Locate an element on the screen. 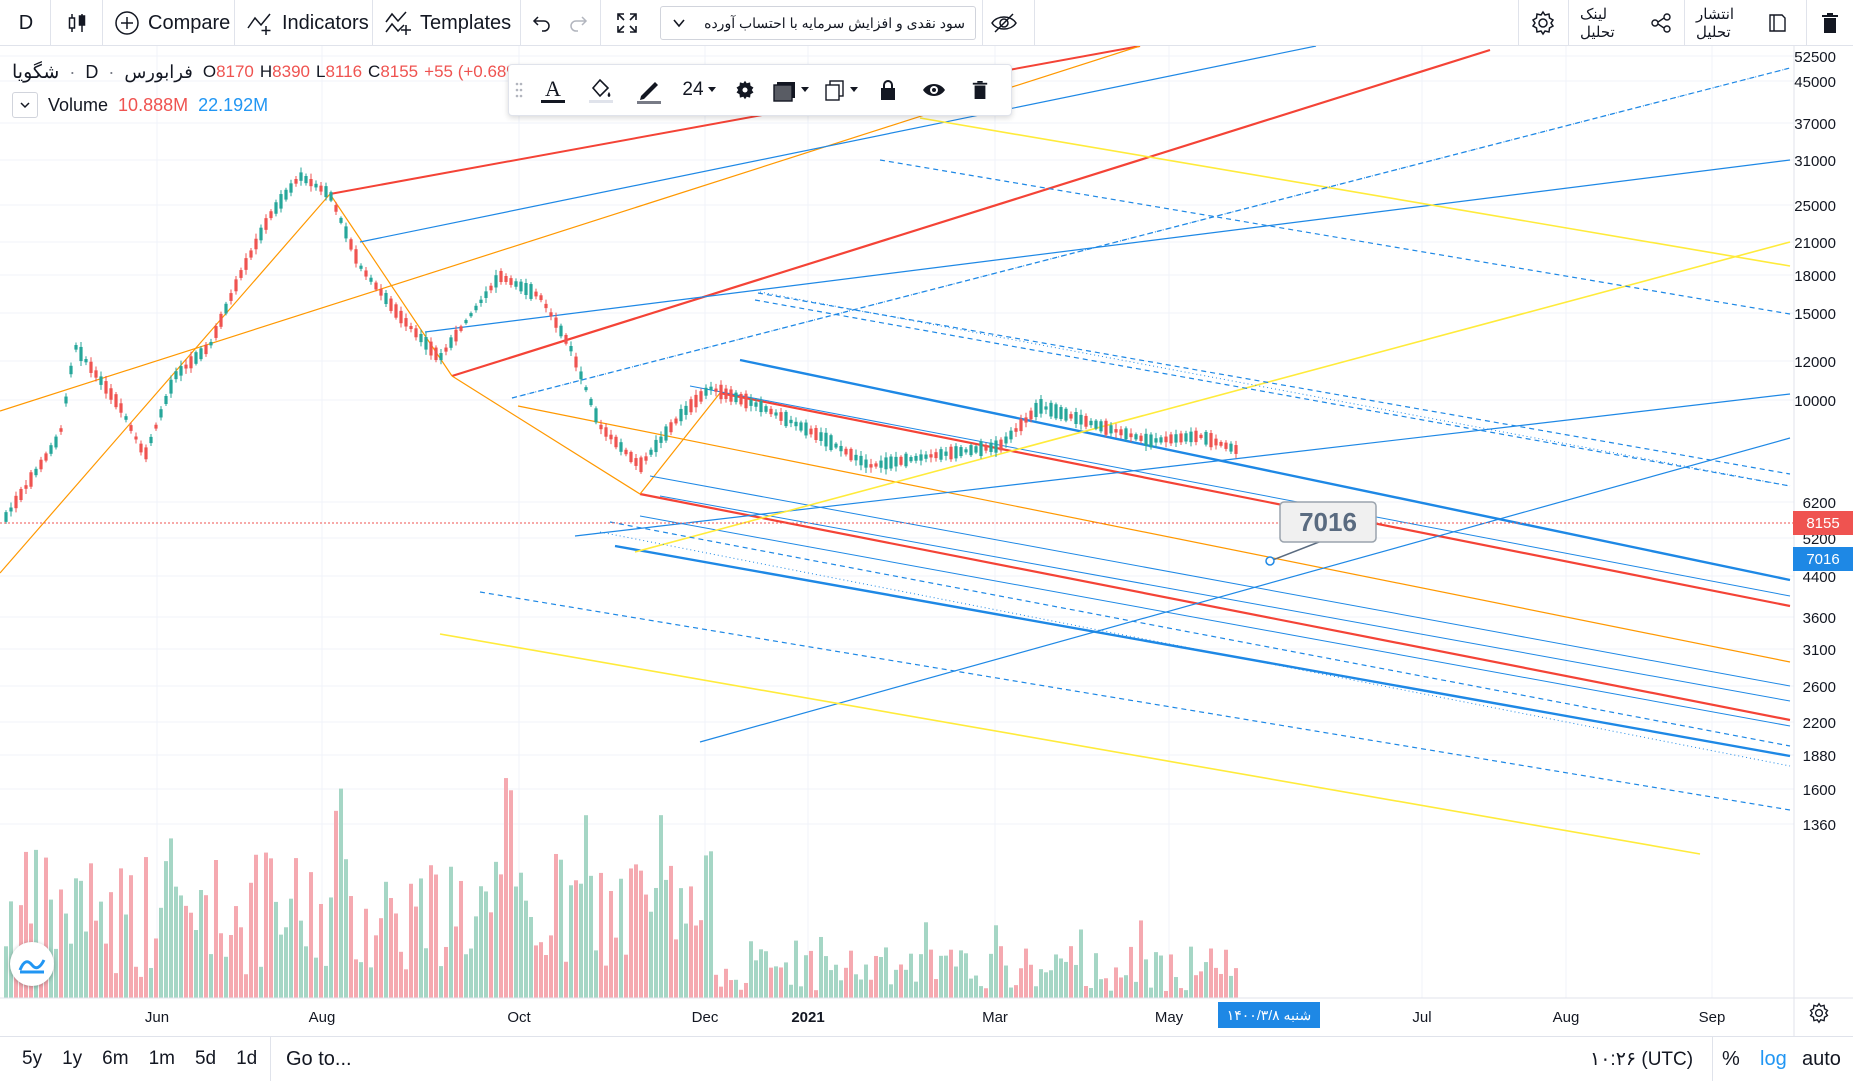  collapse-legend-button is located at coordinates (25, 105).